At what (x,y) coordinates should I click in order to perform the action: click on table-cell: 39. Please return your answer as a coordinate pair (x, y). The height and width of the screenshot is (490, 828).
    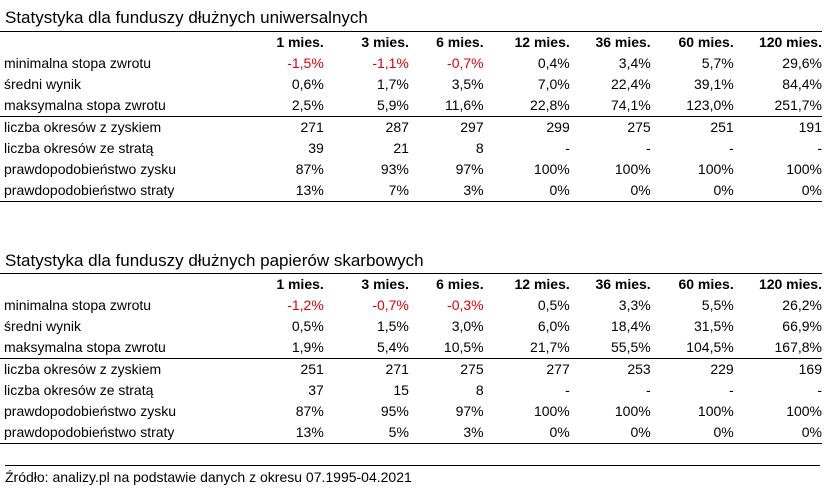
    Looking at the image, I should click on (316, 148).